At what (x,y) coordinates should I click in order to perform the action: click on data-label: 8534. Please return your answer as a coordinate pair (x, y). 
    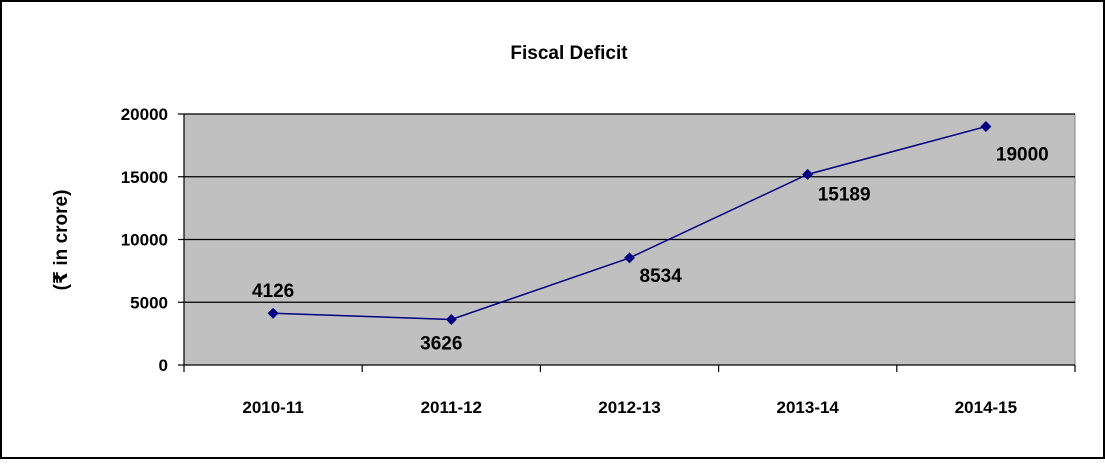
    Looking at the image, I should click on (661, 276).